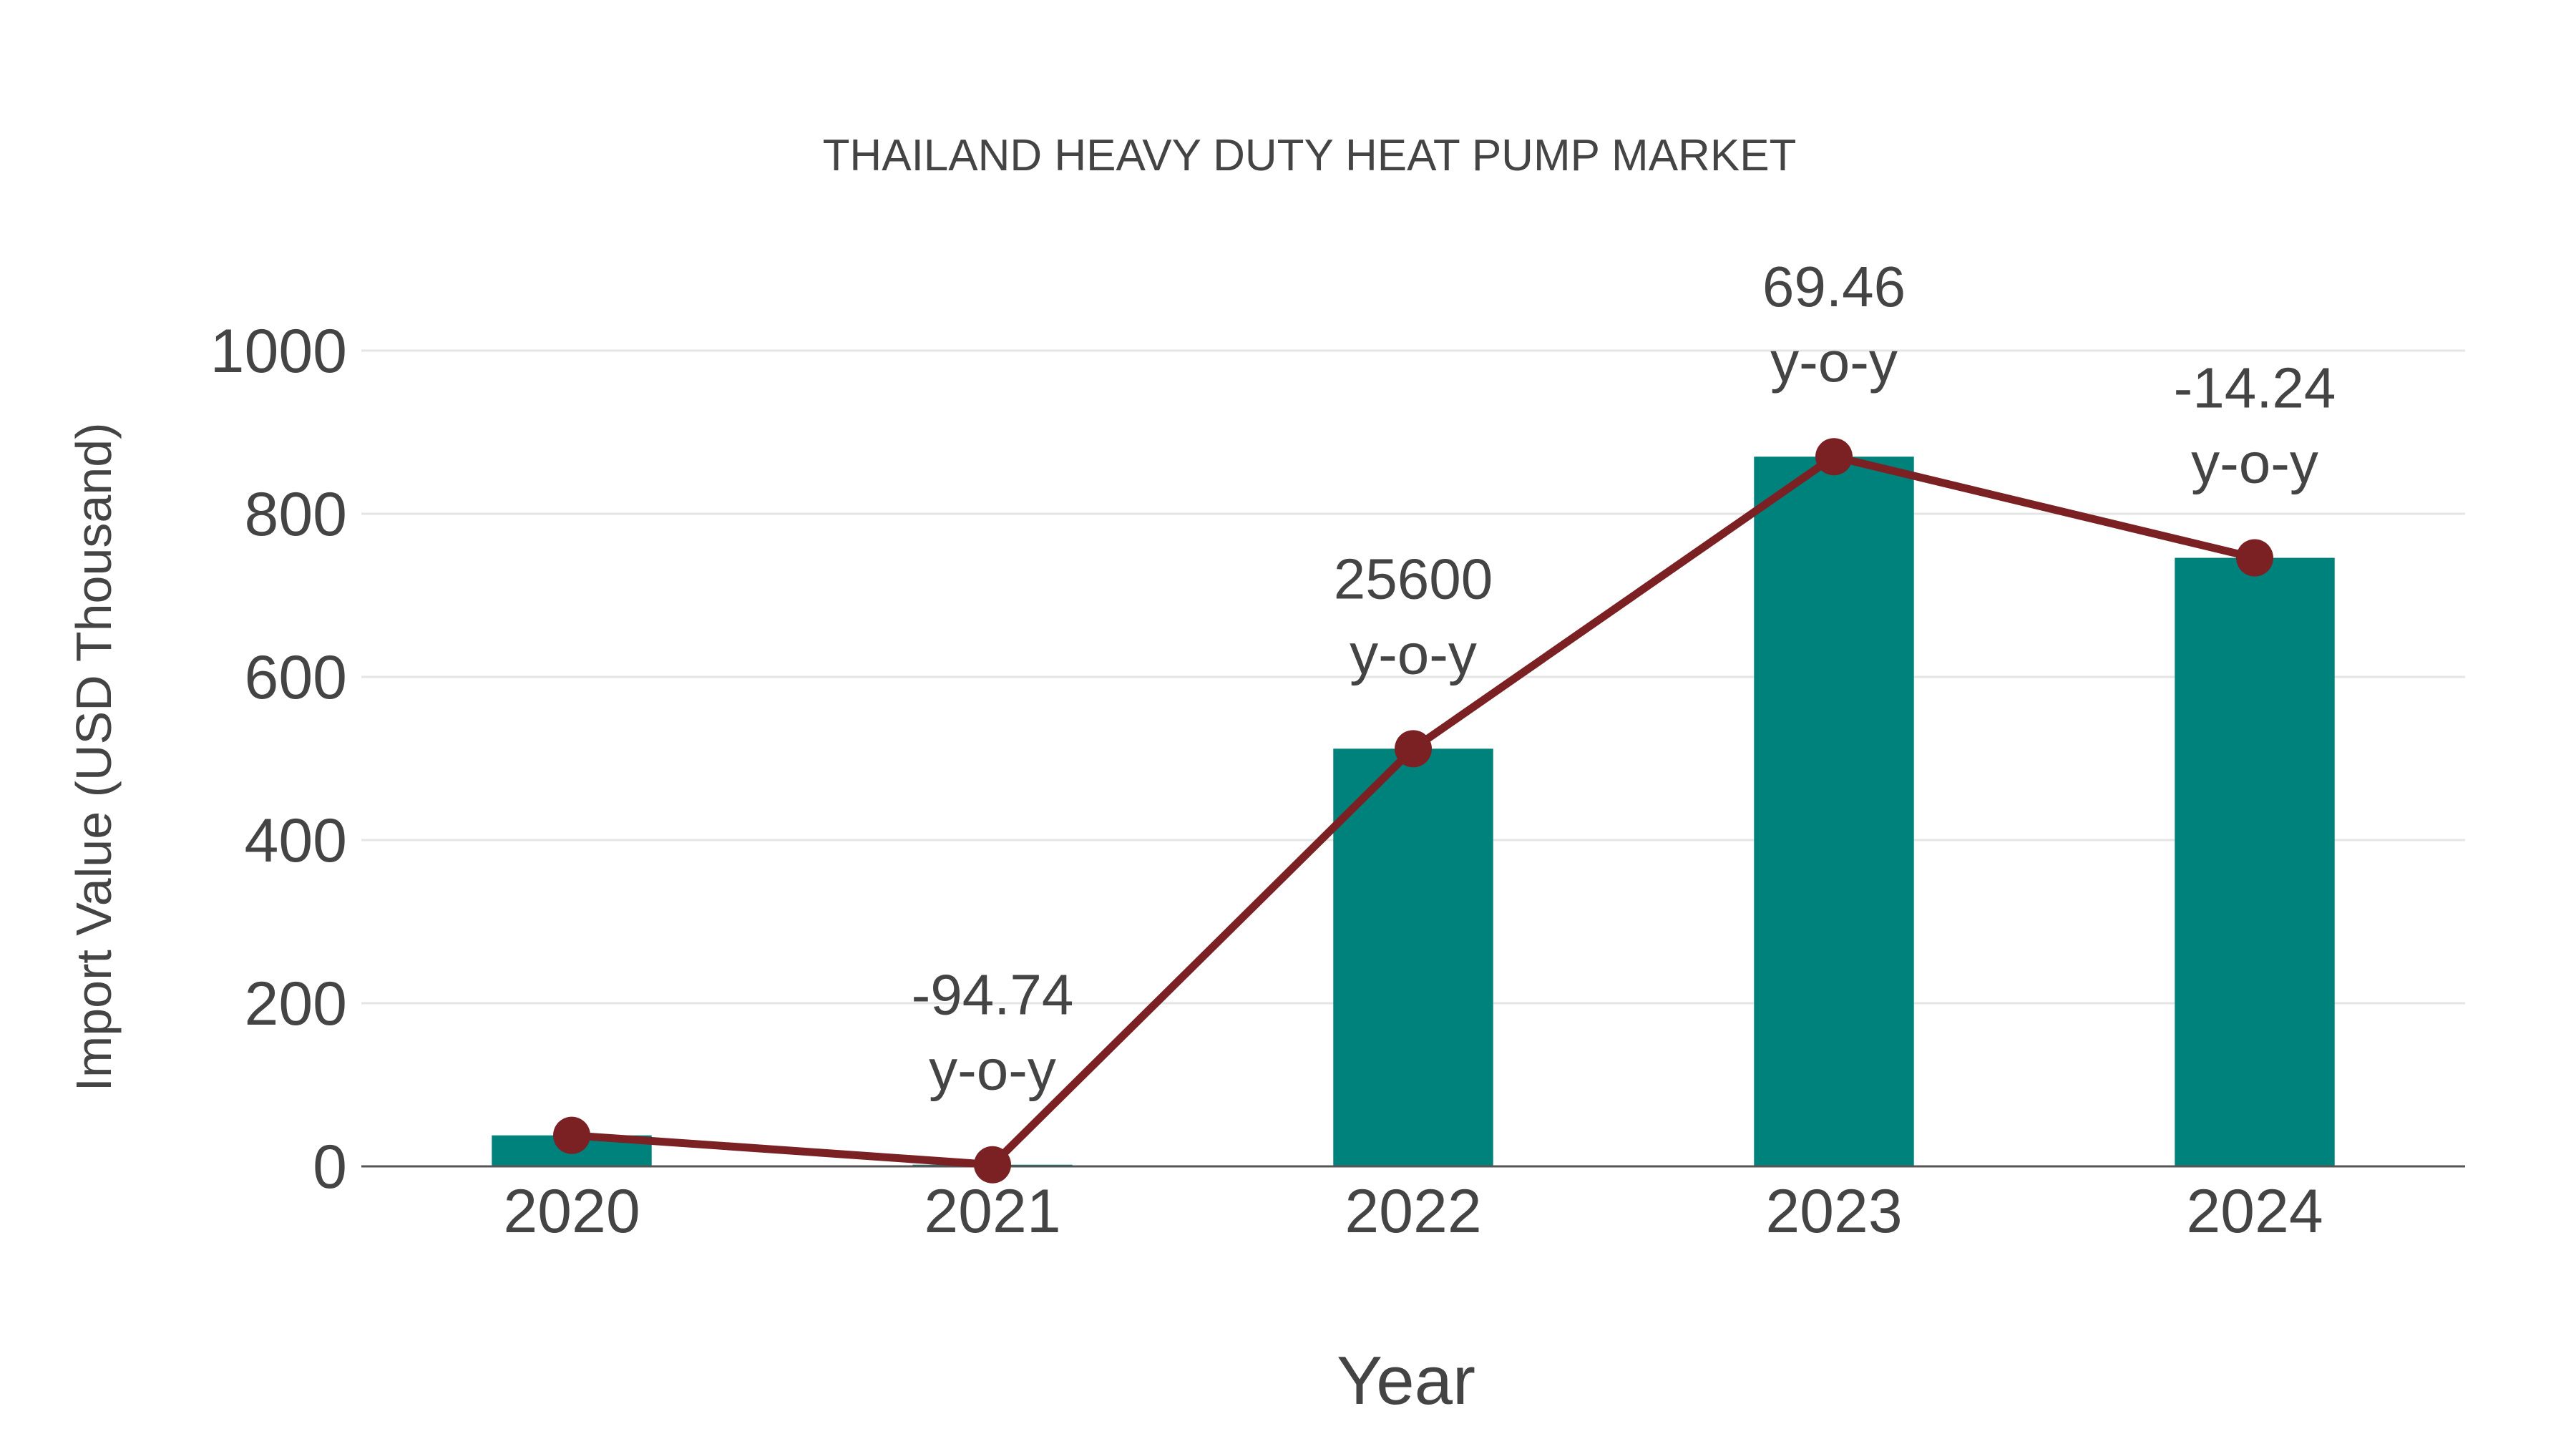 Image resolution: width=2576 pixels, height=1449 pixels. What do you see at coordinates (278, 759) in the screenshot?
I see `y-axis-ticks: 0 200 400 600 800 1000` at bounding box center [278, 759].